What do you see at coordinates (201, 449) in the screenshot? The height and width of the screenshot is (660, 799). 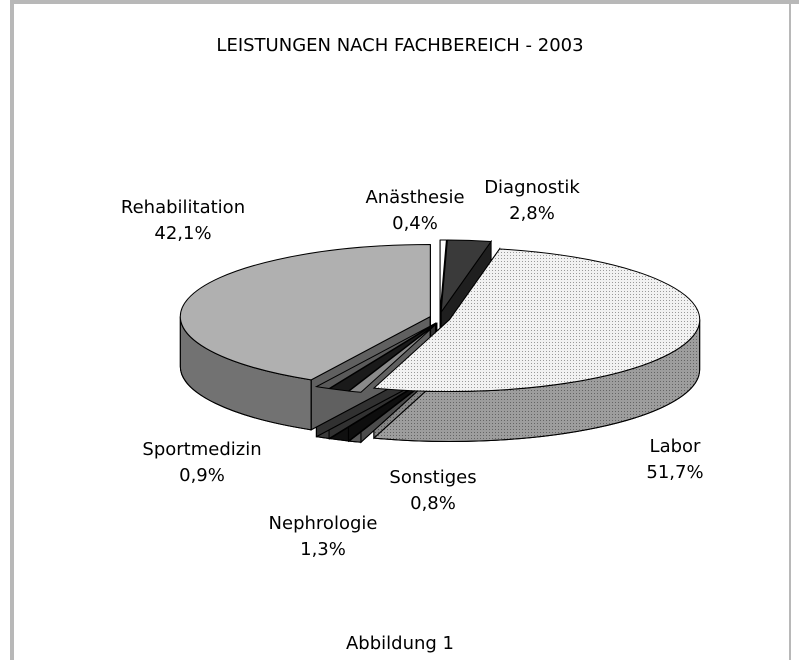 I see `slice-label: Sportmedizin` at bounding box center [201, 449].